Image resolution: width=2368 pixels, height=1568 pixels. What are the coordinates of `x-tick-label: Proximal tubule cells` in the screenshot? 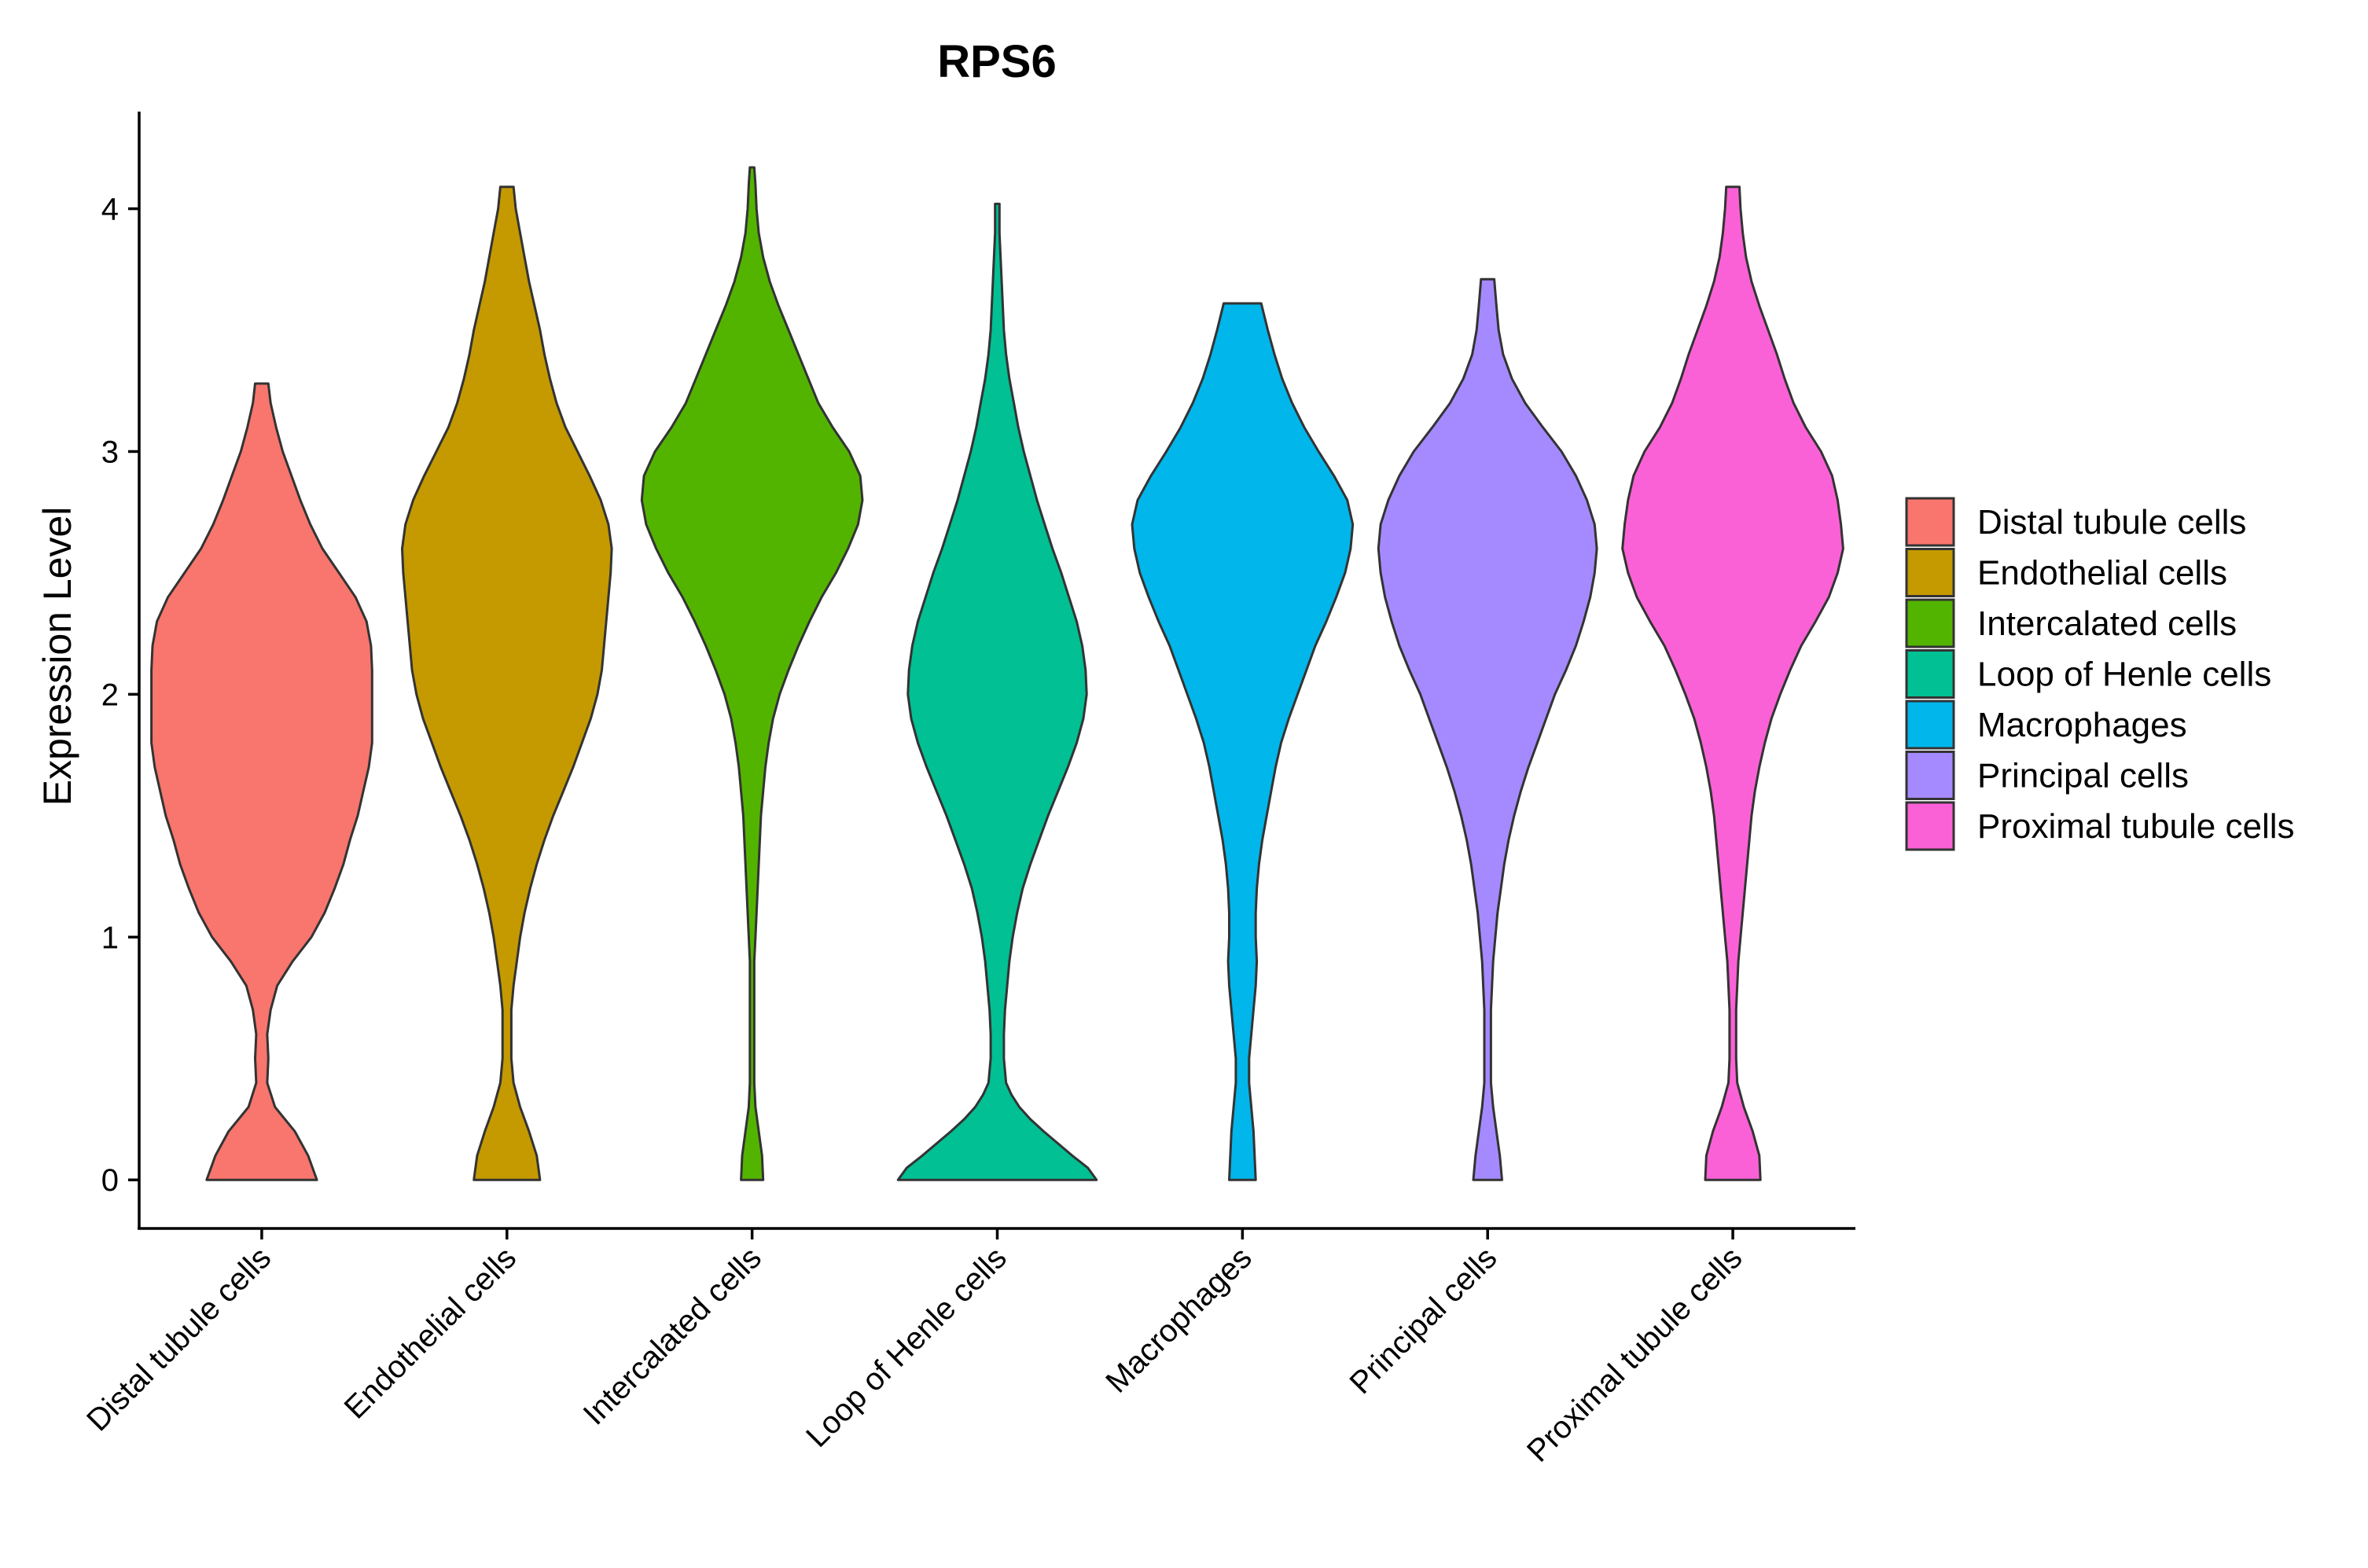 It's located at (1634, 1354).